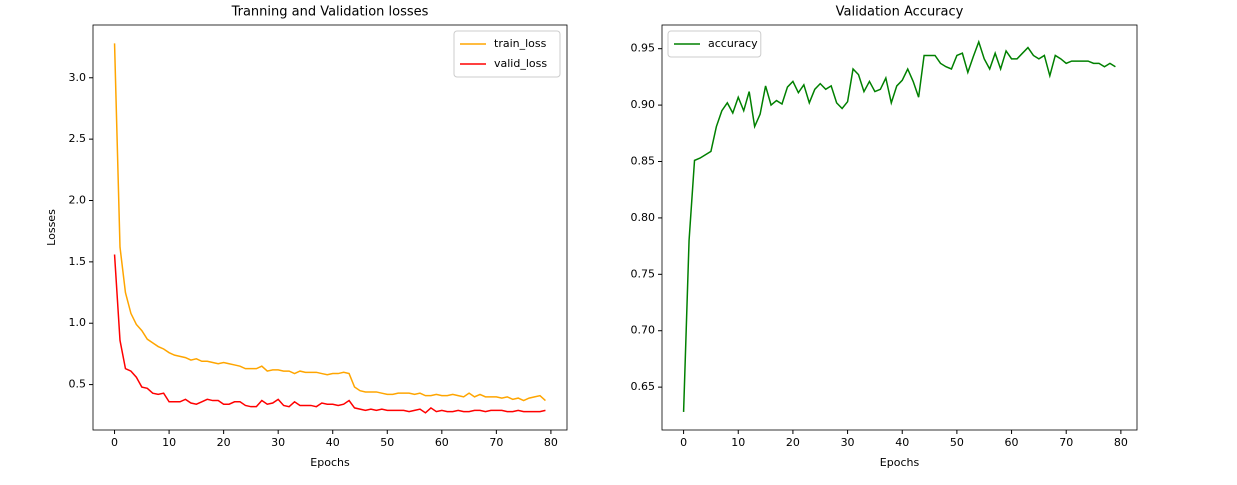 Image resolution: width=1237 pixels, height=485 pixels. Describe the element at coordinates (78, 77) in the screenshot. I see `y-tick-label: 3.0` at that location.